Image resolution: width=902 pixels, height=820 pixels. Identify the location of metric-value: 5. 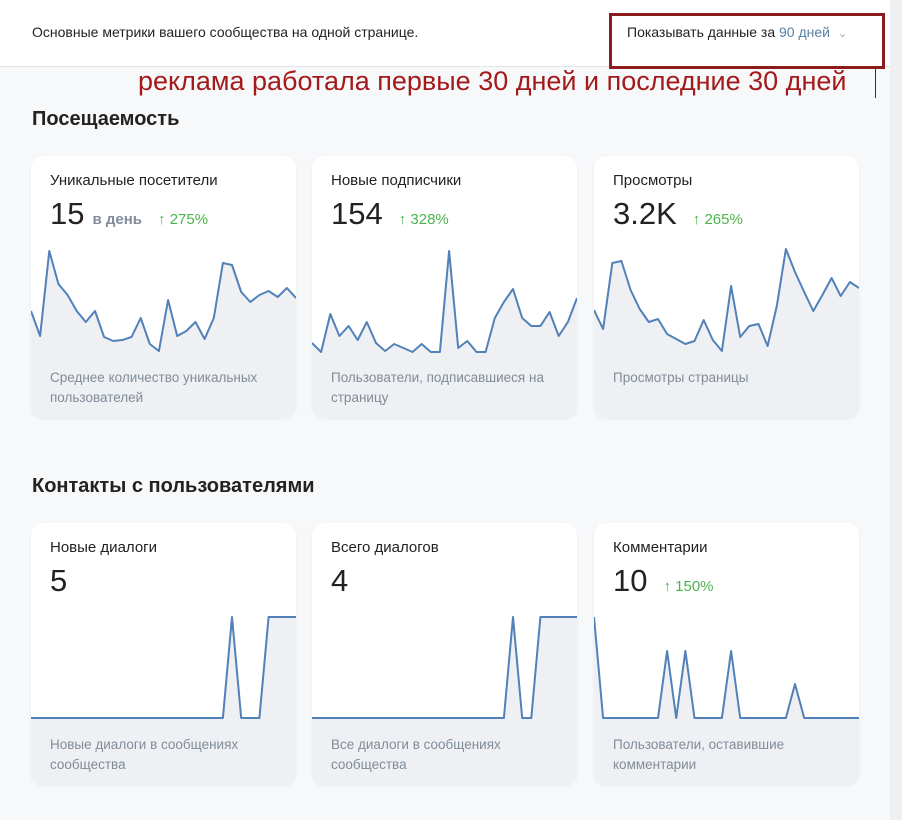
(59, 580).